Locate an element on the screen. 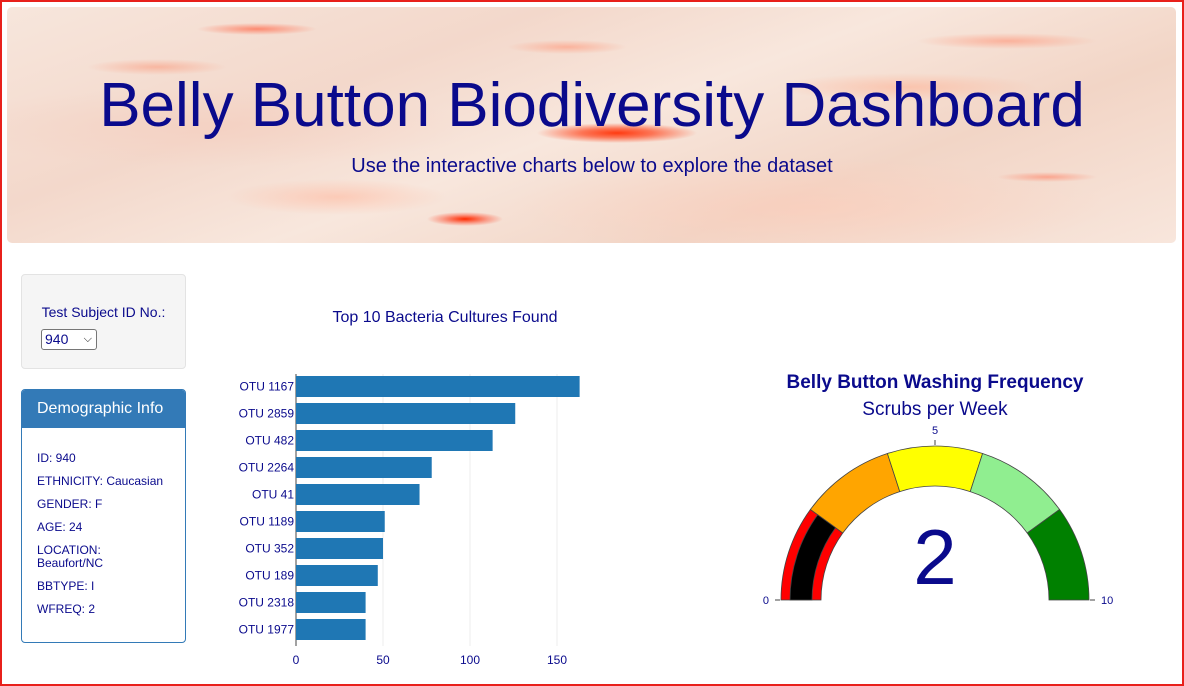 This screenshot has height=686, width=1184. gauge-title: Belly Button Washing Frequency is located at coordinates (935, 382).